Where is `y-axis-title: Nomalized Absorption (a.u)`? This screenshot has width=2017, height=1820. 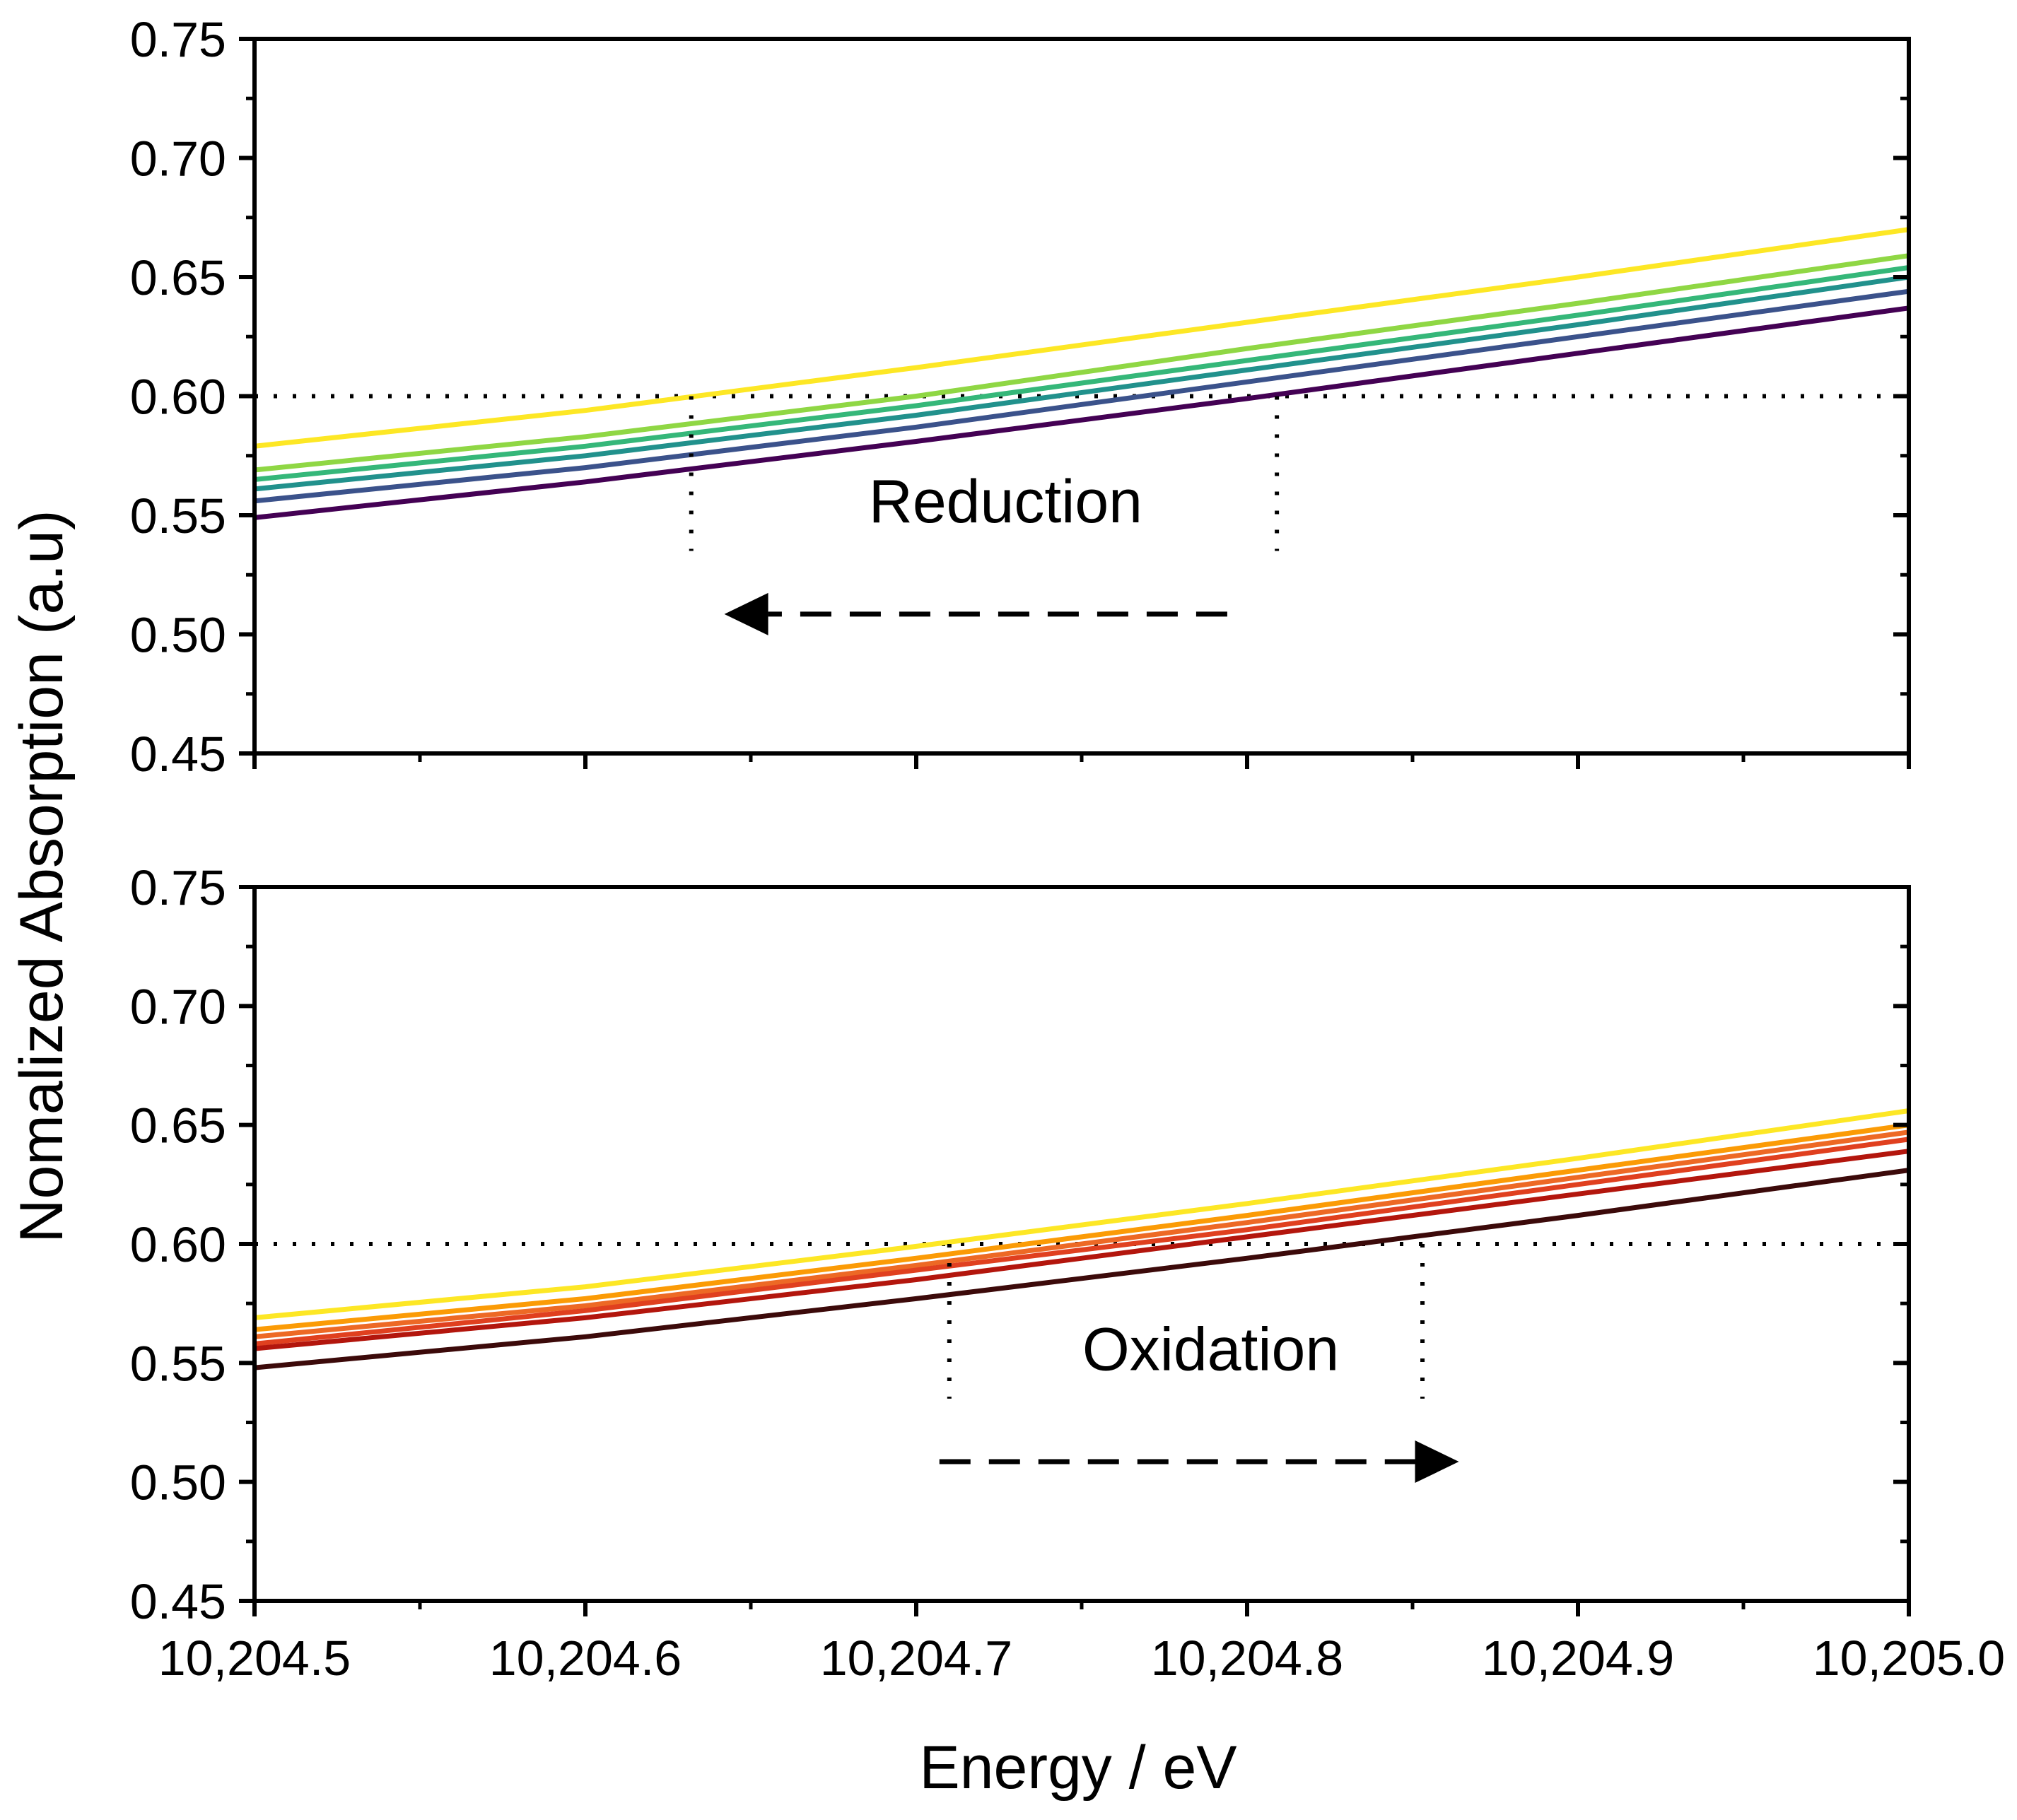 y-axis-title: Nomalized Absorption (a.u) is located at coordinates (42, 877).